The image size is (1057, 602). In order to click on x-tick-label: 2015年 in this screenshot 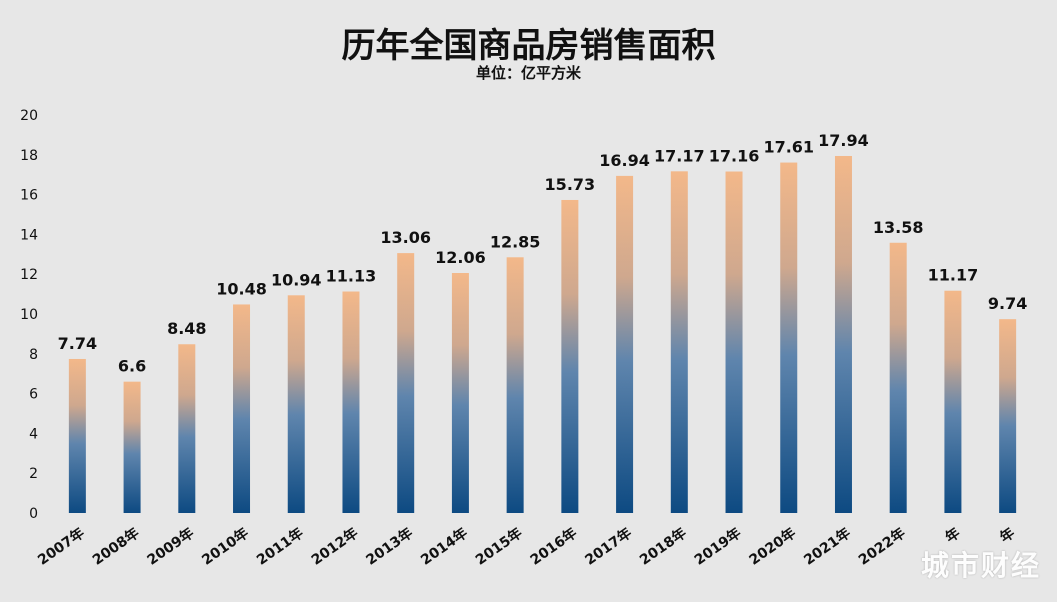, I will do `click(498, 546)`.